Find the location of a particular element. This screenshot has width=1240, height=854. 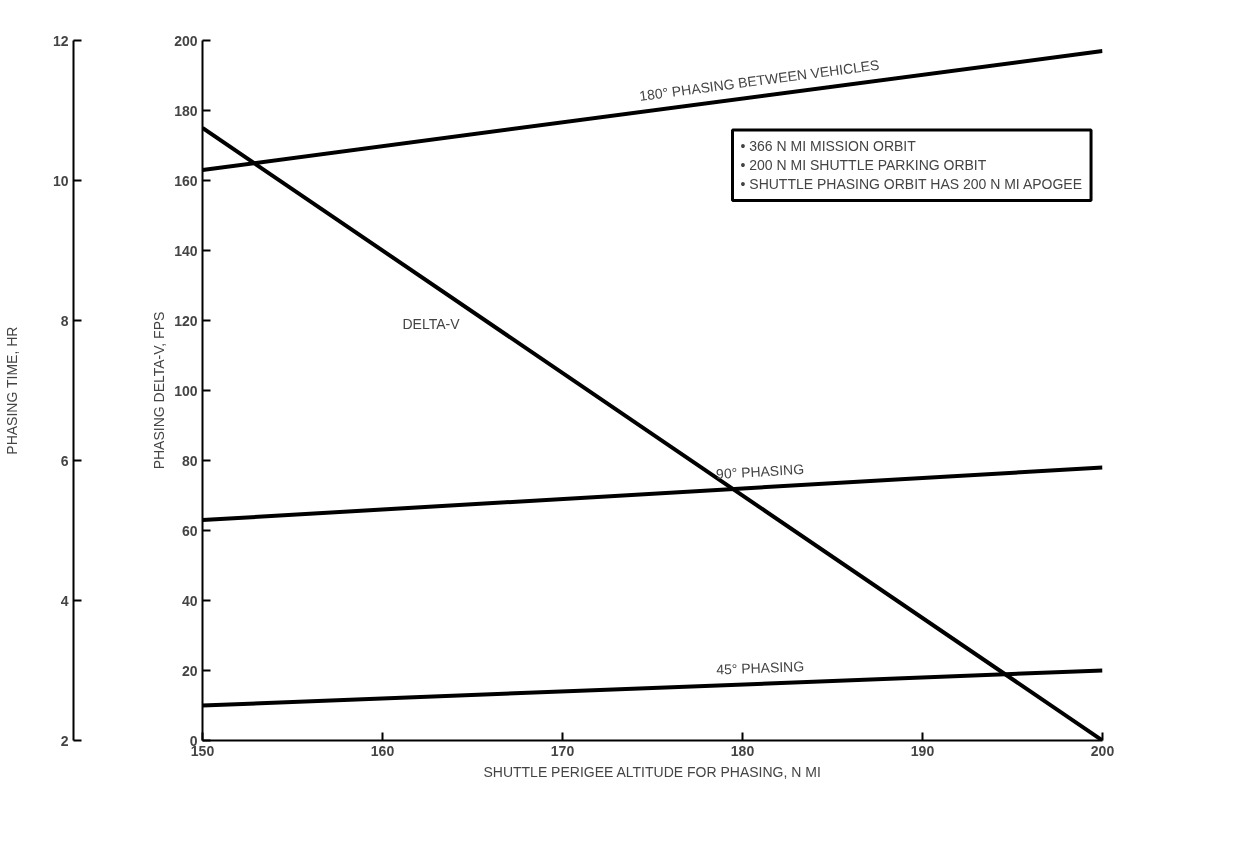

series-label: DELTA-V is located at coordinates (431, 324).